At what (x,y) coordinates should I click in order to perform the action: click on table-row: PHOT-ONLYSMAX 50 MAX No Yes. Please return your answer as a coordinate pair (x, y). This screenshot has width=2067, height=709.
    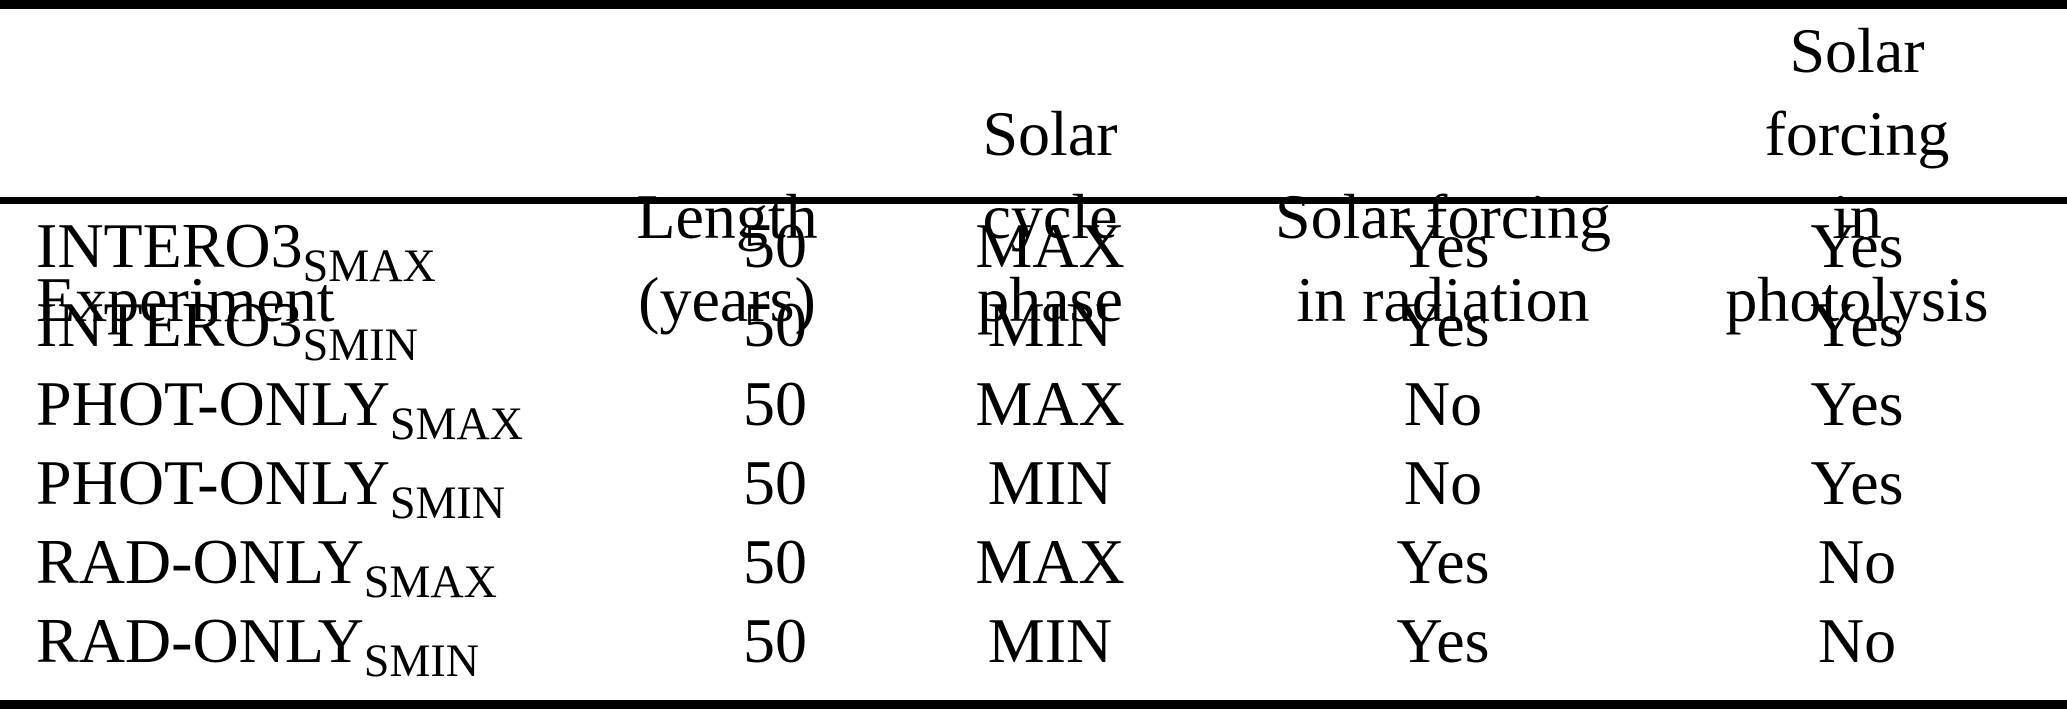
    Looking at the image, I should click on (1033, 405).